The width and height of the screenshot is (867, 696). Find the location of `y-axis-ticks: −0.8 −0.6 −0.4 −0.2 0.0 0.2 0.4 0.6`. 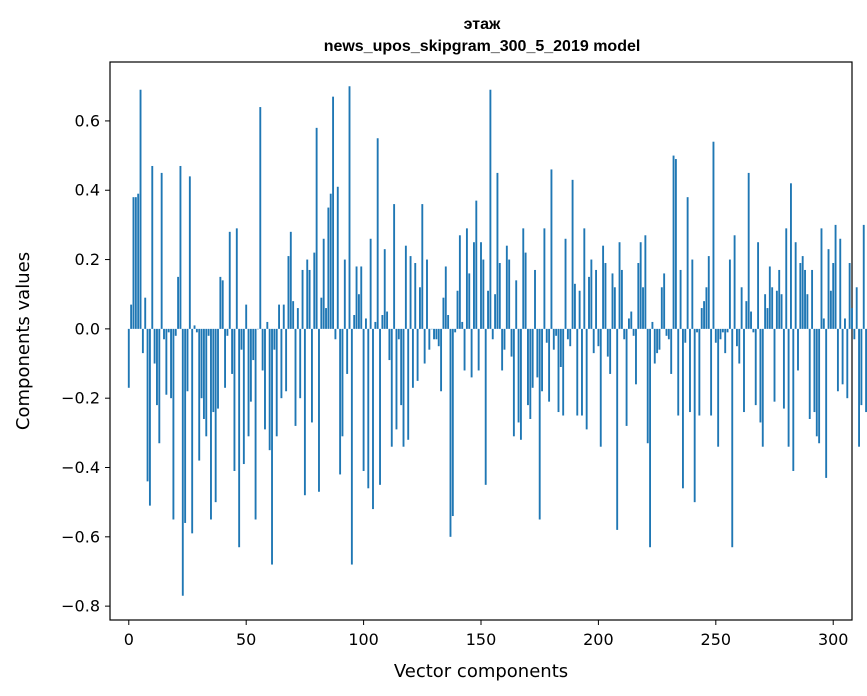

y-axis-ticks: −0.8 −0.6 −0.4 −0.2 0.0 0.2 0.4 0.6 is located at coordinates (85, 363).